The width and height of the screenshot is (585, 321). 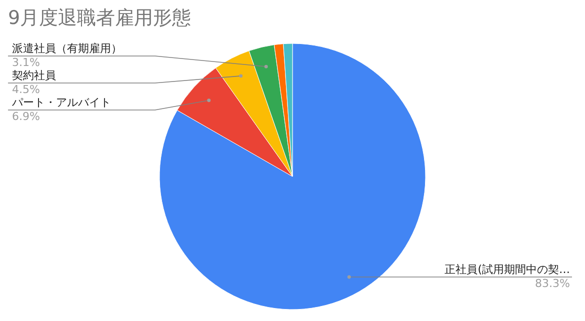 What do you see at coordinates (34, 75) in the screenshot?
I see `slice-label: 契約社員` at bounding box center [34, 75].